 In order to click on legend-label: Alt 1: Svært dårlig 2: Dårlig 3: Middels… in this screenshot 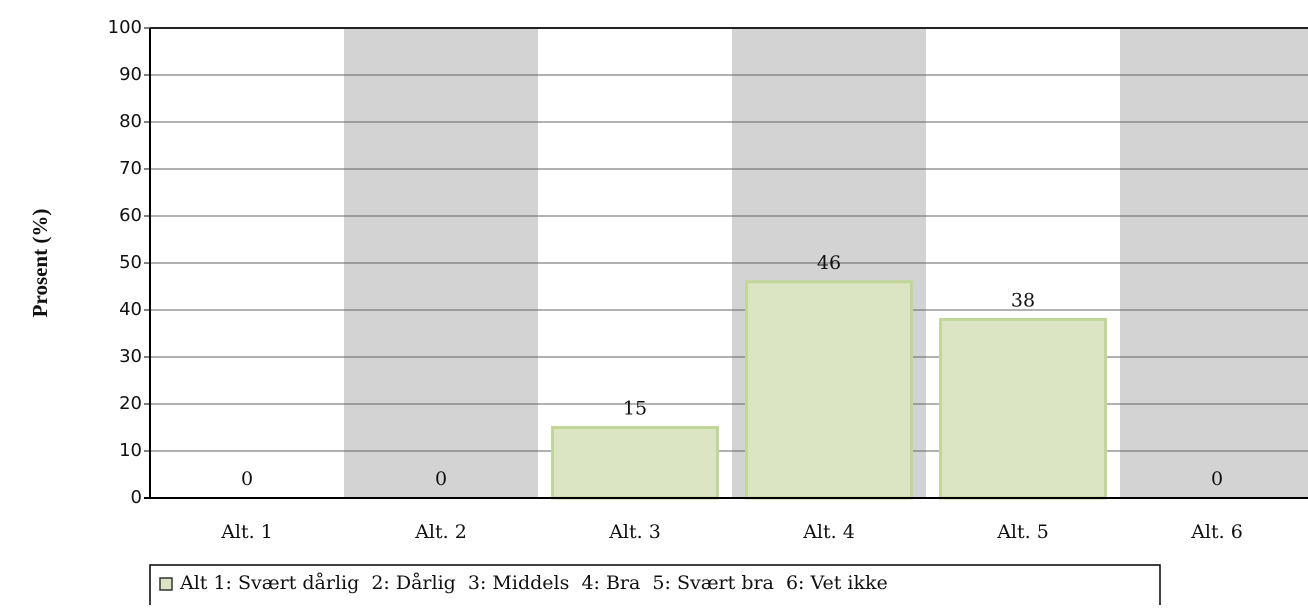, I will do `click(533, 583)`.